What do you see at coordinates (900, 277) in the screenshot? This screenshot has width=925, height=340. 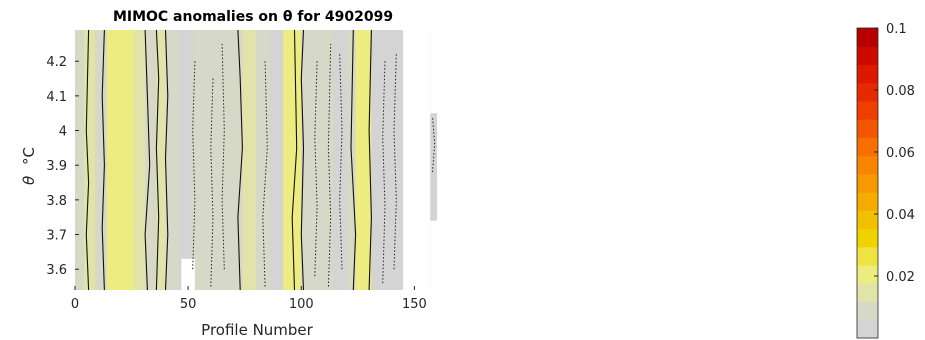 I see `colorbar-tick-label: 0.02` at bounding box center [900, 277].